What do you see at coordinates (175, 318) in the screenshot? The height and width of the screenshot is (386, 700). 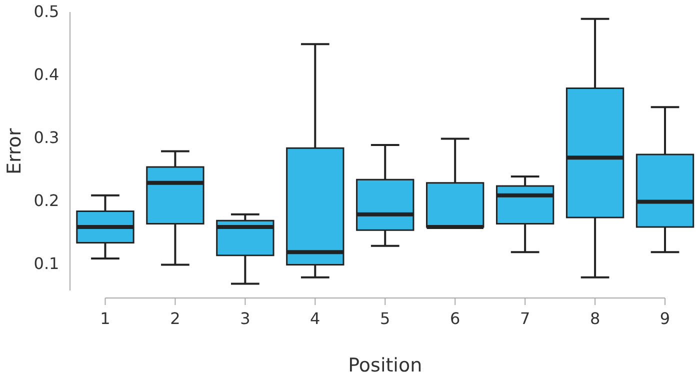 I see `x-tick-label: 2` at bounding box center [175, 318].